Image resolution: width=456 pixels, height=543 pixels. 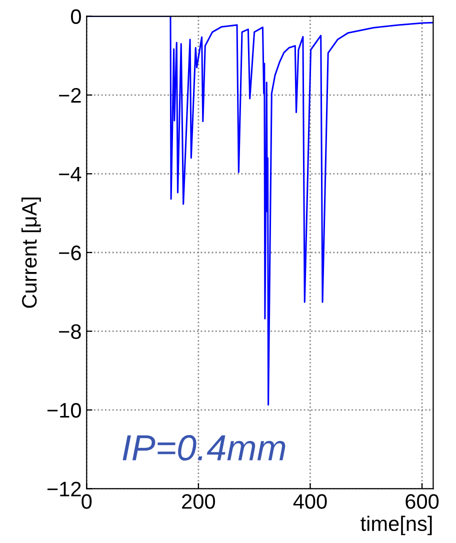 I want to click on x-tick-label: 200, so click(x=198, y=501).